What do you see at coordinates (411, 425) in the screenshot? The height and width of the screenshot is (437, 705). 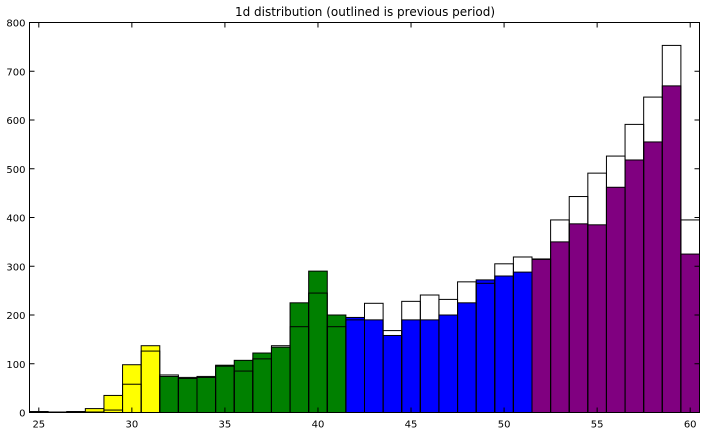 I see `x-tick-label: 45` at bounding box center [411, 425].